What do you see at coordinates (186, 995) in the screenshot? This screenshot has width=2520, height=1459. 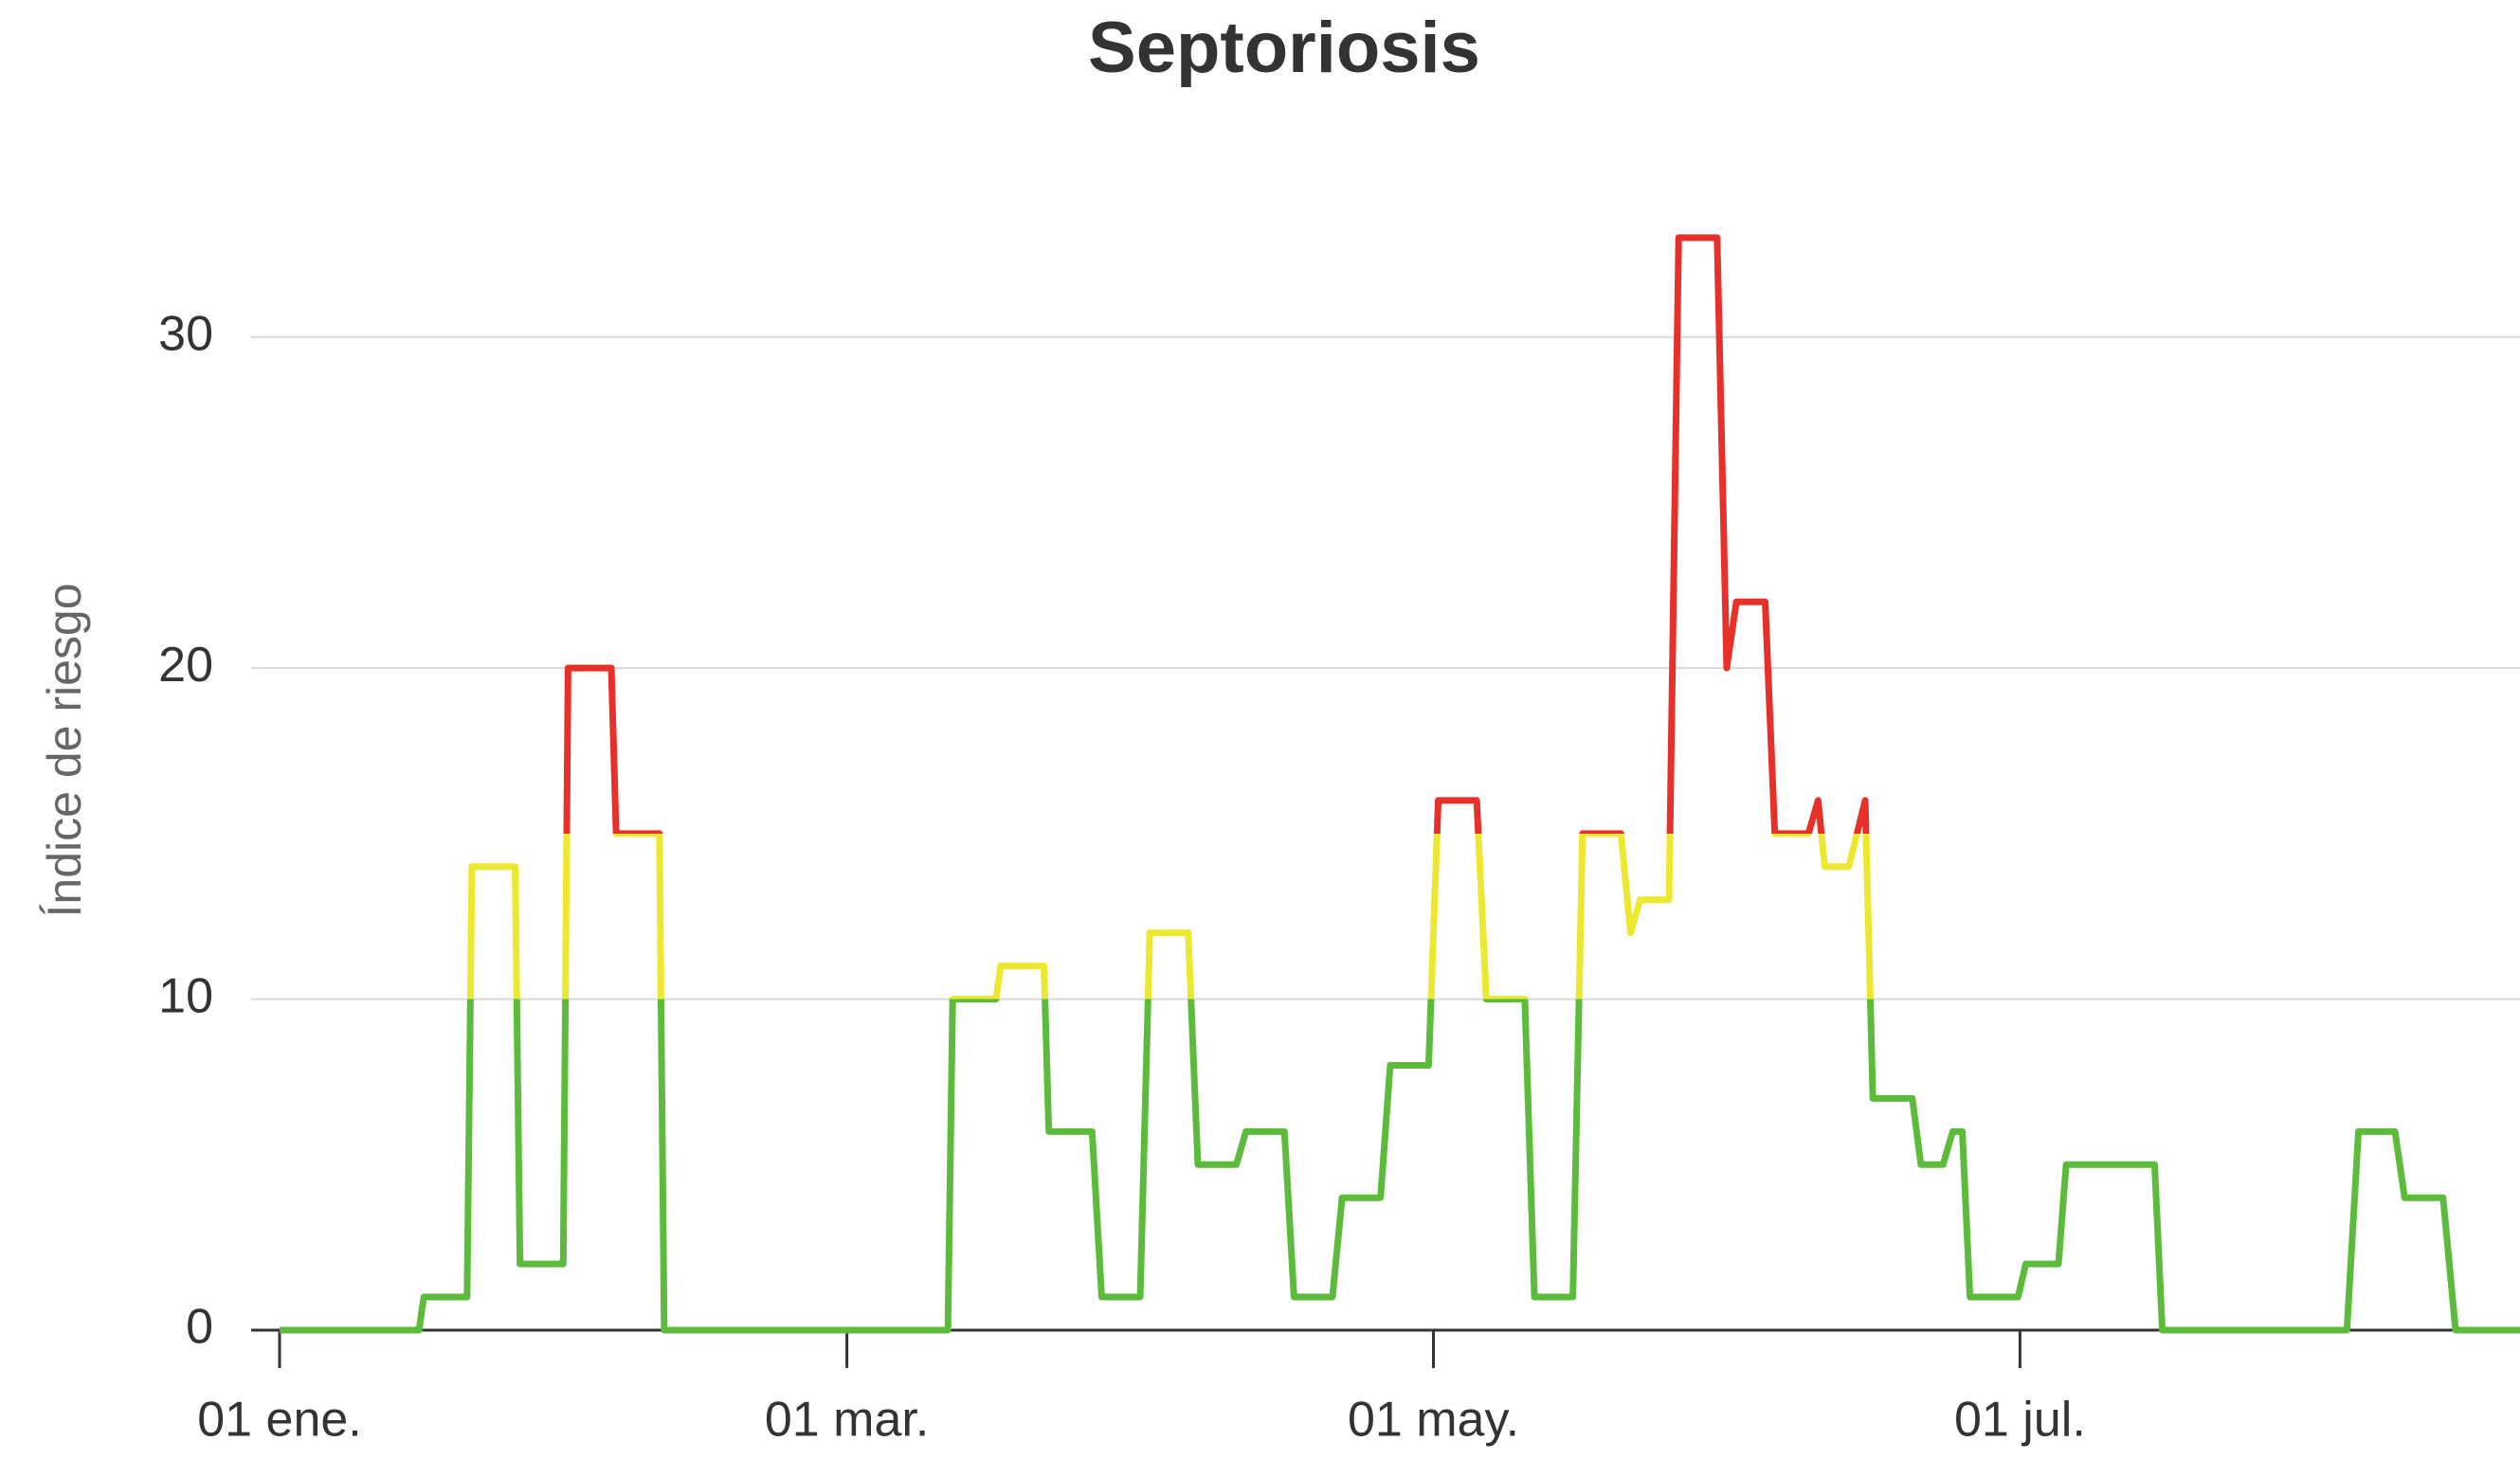 I see `y-tick-label: 10` at bounding box center [186, 995].